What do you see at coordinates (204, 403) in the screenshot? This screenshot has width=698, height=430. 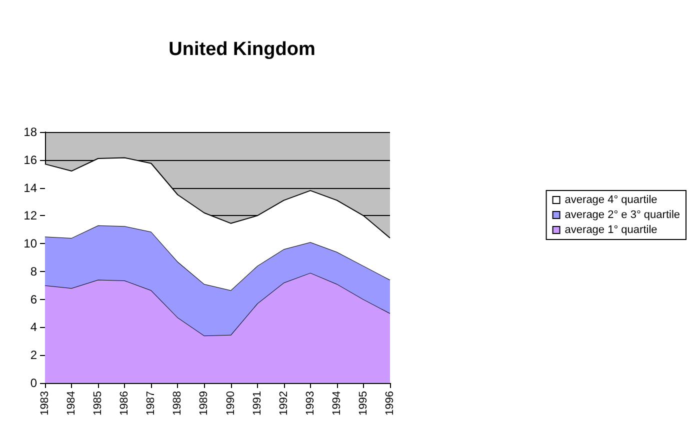 I see `x-tick-label: 1989` at bounding box center [204, 403].